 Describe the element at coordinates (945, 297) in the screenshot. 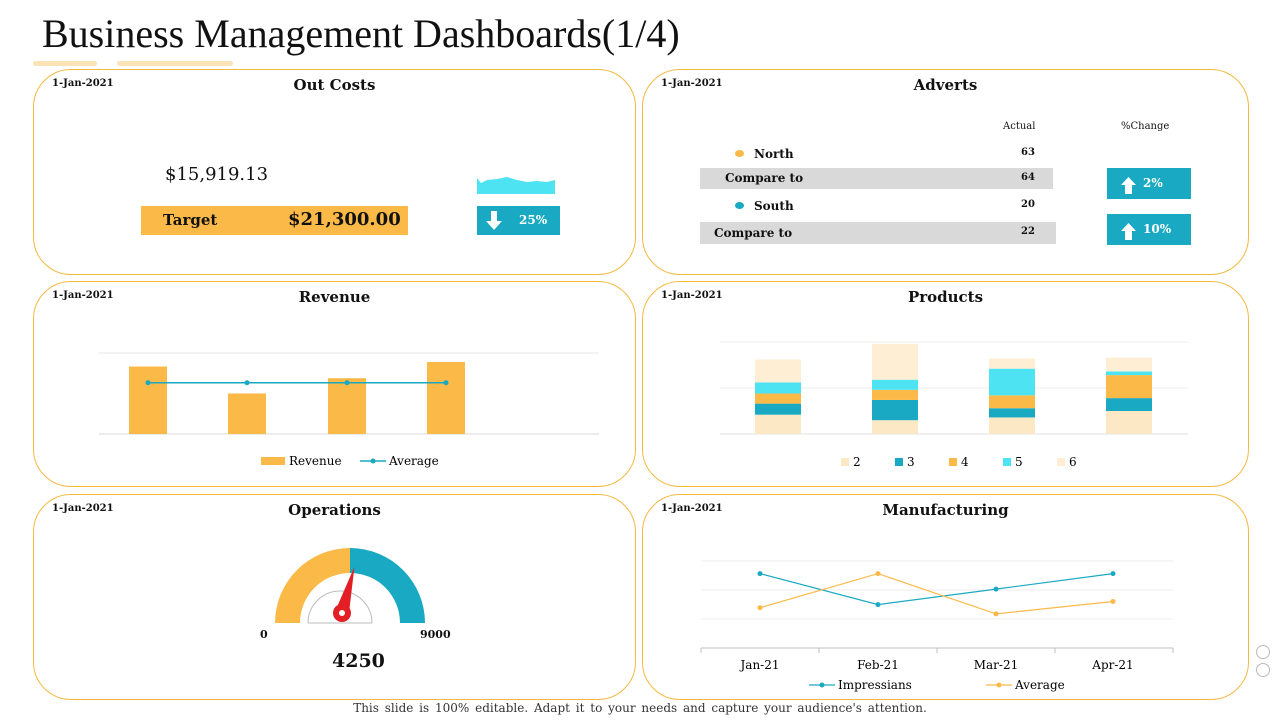

I see `panel-title: Products` at that location.